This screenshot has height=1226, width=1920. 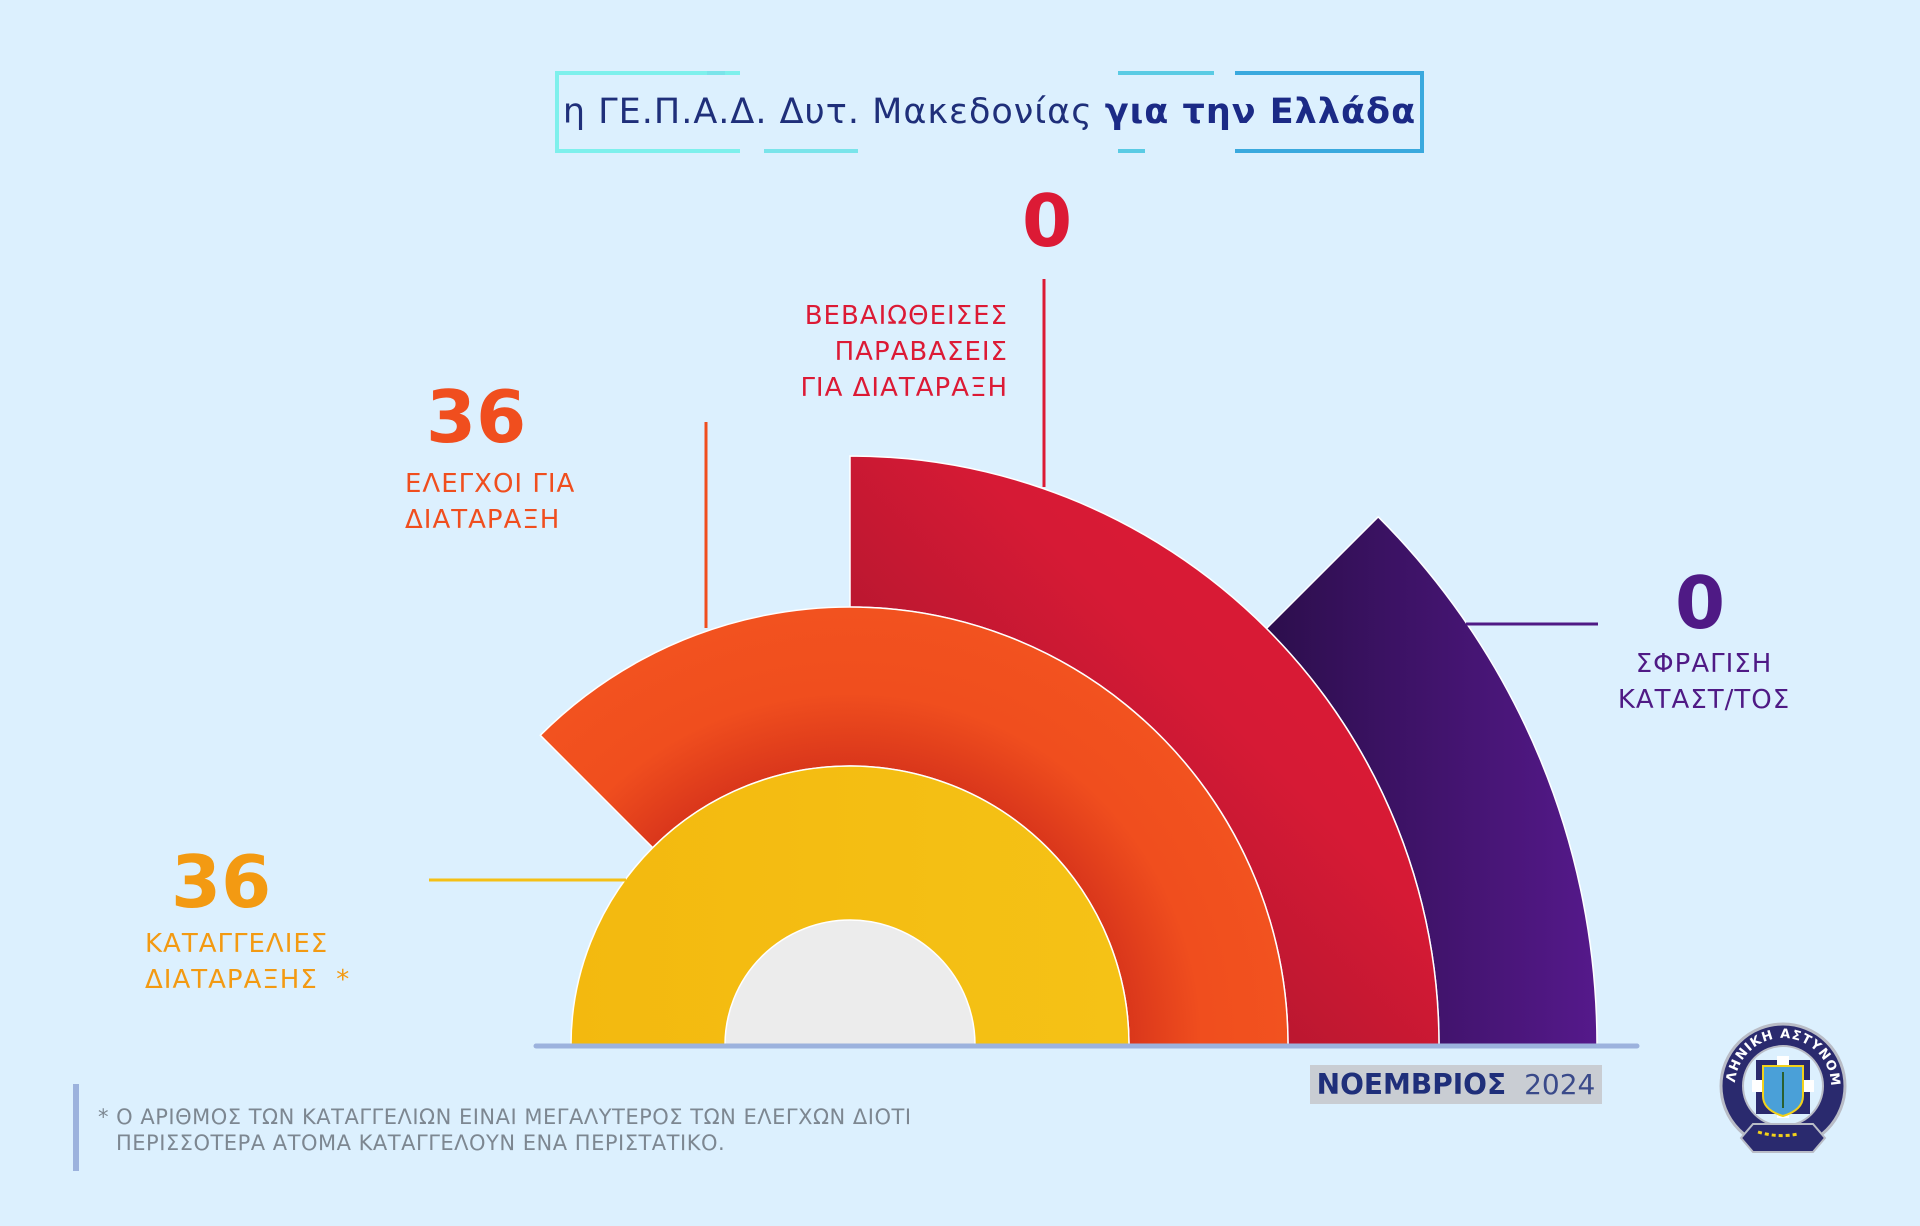 I want to click on period-badge: ΝΟΕΜΒΡΙΟΣ 2024, so click(x=1456, y=1084).